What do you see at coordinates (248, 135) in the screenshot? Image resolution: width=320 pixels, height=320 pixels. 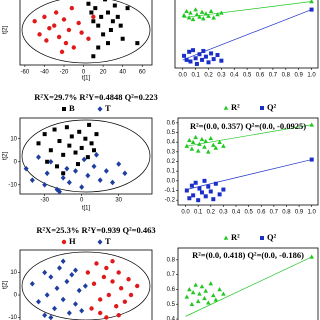 I see `regression-line` at bounding box center [248, 135].